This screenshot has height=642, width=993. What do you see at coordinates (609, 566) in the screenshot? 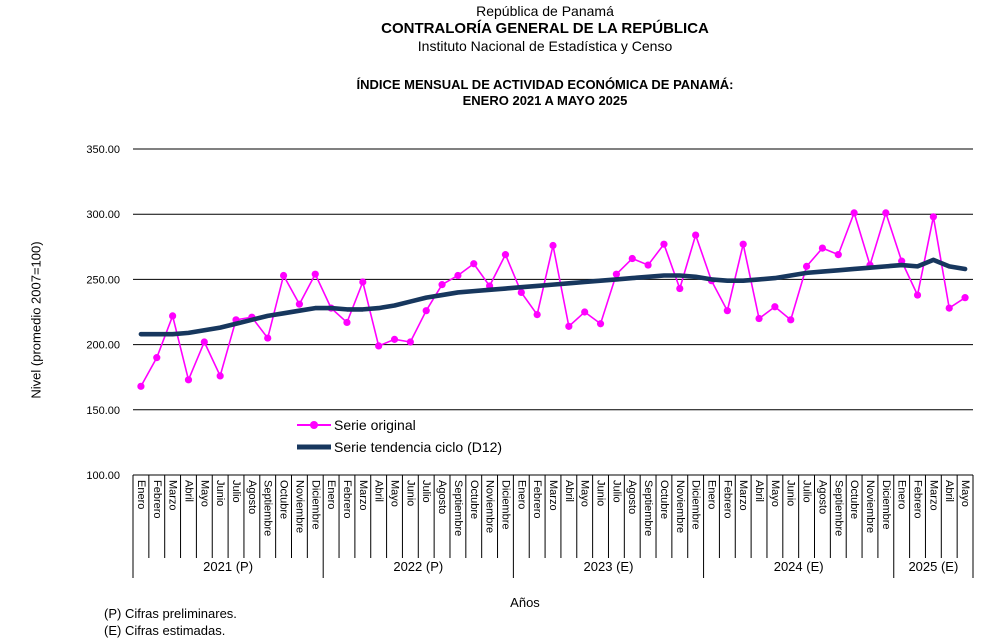
I see `year-label: 2023 (E)` at bounding box center [609, 566].